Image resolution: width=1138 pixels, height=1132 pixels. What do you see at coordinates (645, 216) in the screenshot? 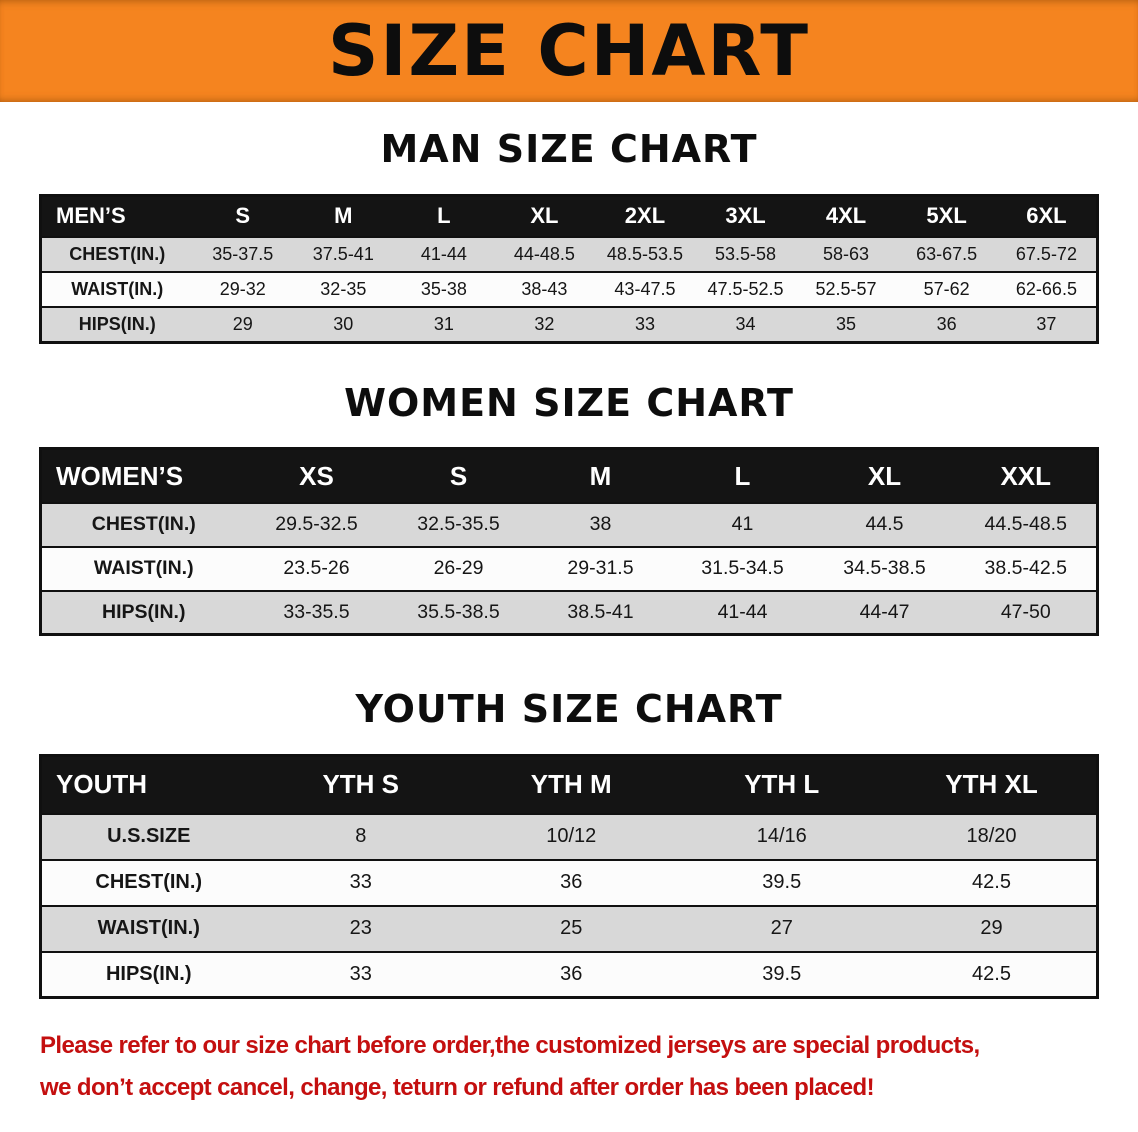
I see `size-column-header: 2XL` at bounding box center [645, 216].